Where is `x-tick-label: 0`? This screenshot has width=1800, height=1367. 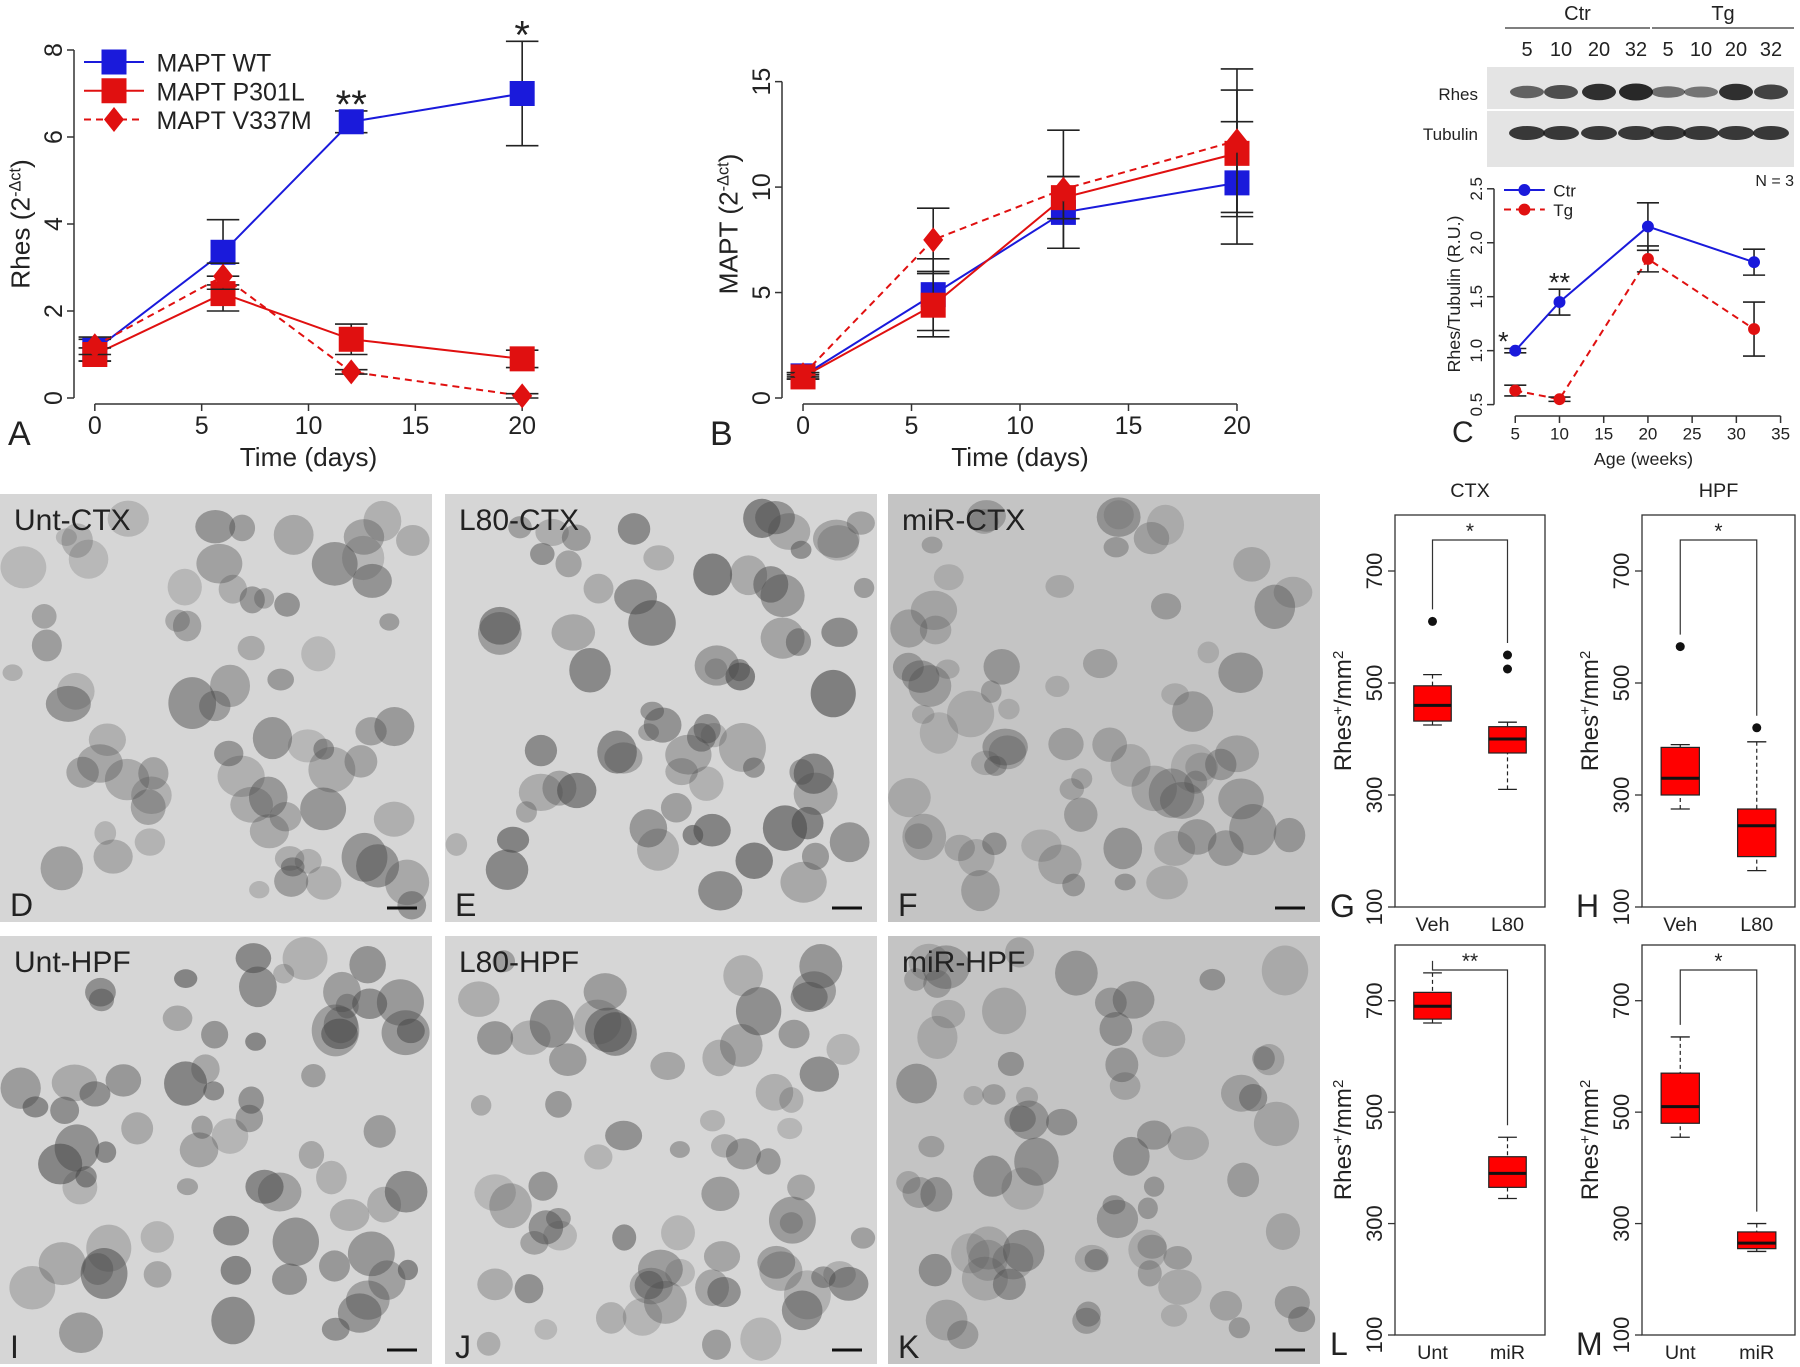 x-tick-label: 0 is located at coordinates (95, 426).